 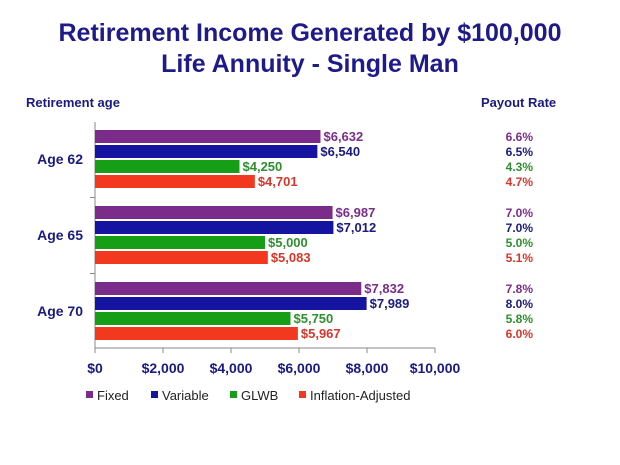 I want to click on bar-value-label: $5,083, so click(x=291, y=257).